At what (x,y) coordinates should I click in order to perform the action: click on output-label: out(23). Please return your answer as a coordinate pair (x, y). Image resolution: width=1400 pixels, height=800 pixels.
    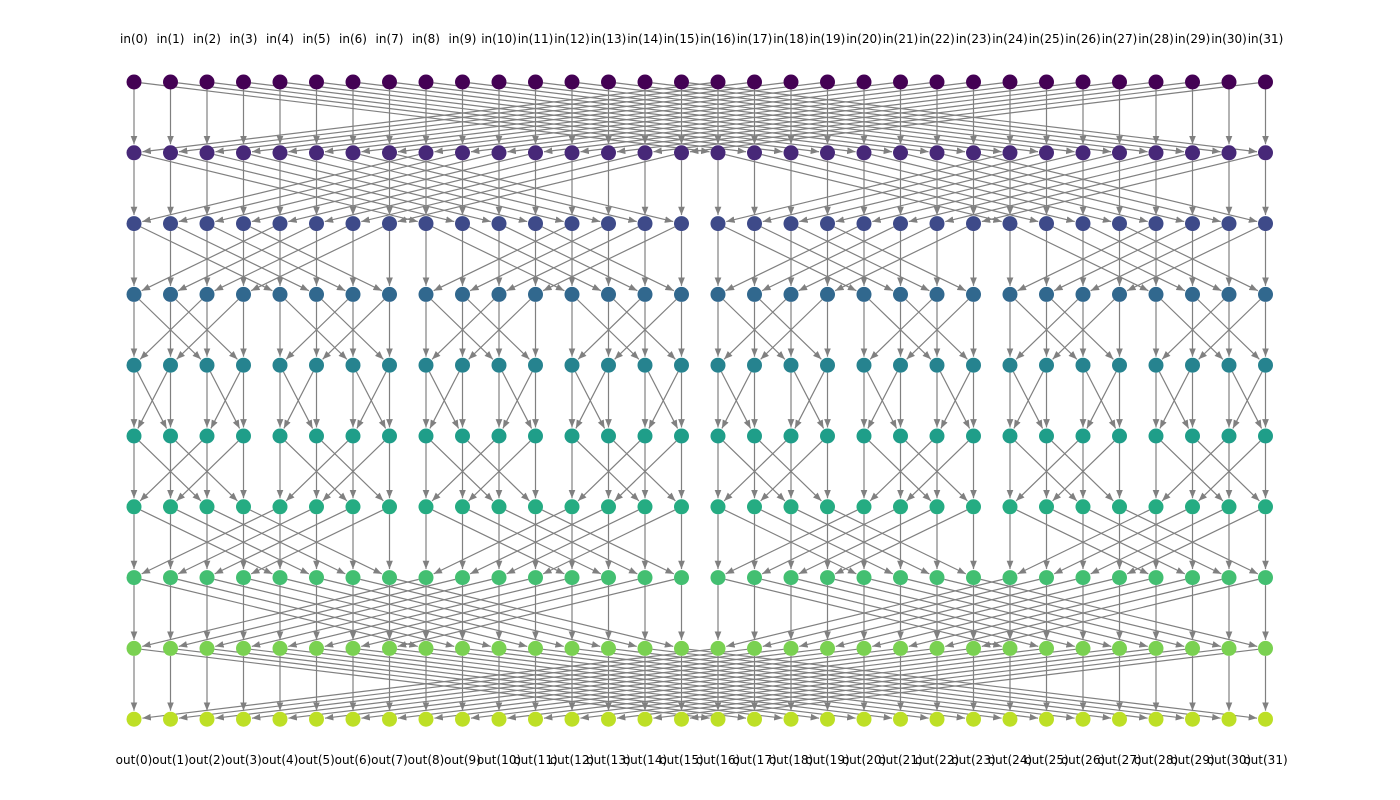
    Looking at the image, I should click on (973, 760).